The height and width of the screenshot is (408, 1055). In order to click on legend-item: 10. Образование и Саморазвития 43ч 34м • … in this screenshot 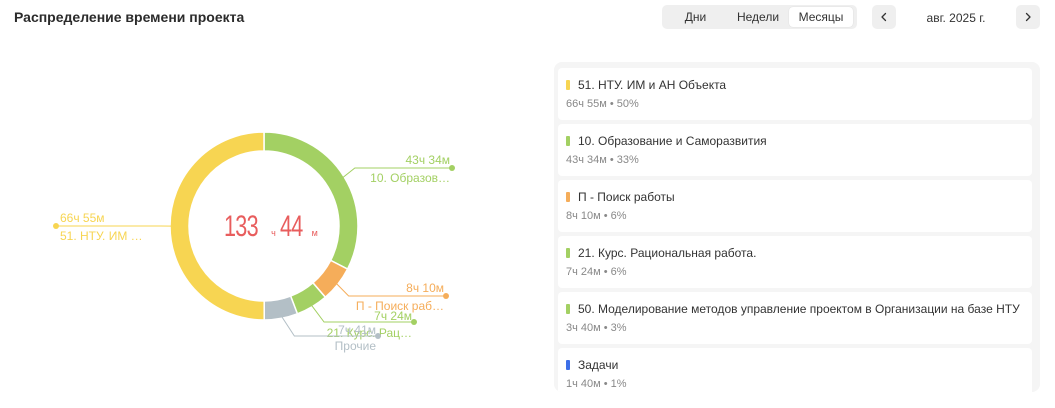, I will do `click(795, 150)`.